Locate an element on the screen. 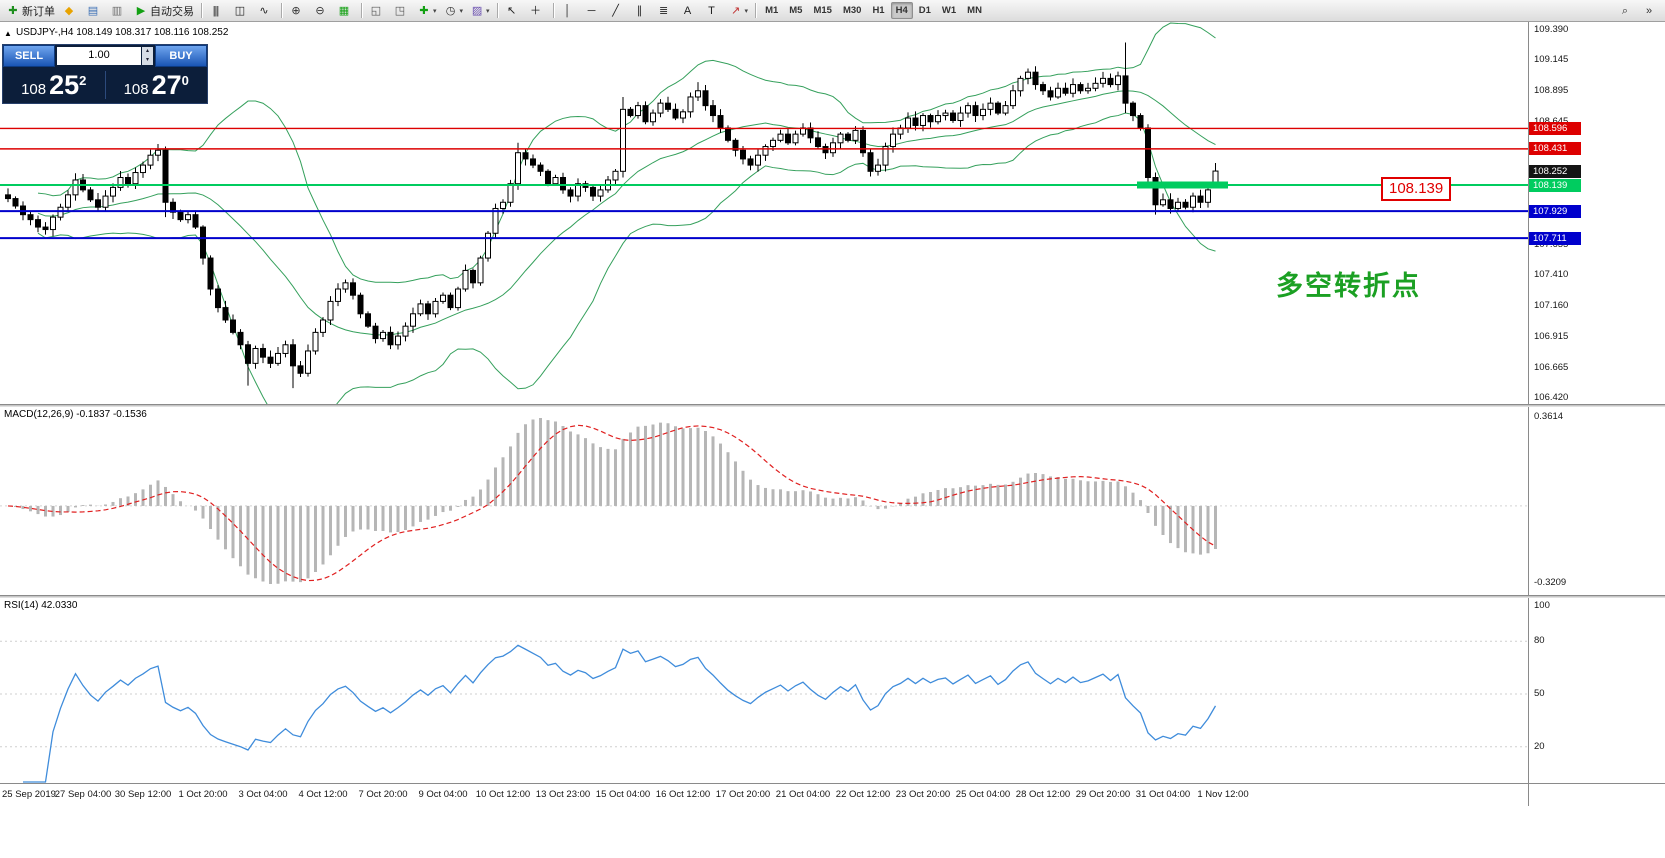 The width and height of the screenshot is (1665, 858). vertical-line-icon: │ is located at coordinates (567, 10).